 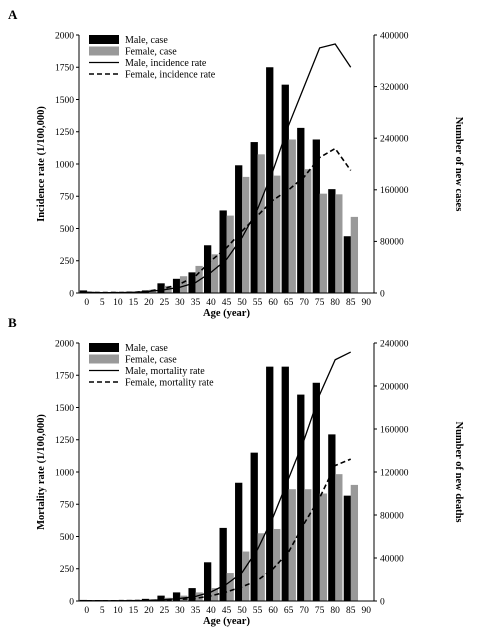 What do you see at coordinates (13, 14) in the screenshot?
I see `panel-label: A` at bounding box center [13, 14].